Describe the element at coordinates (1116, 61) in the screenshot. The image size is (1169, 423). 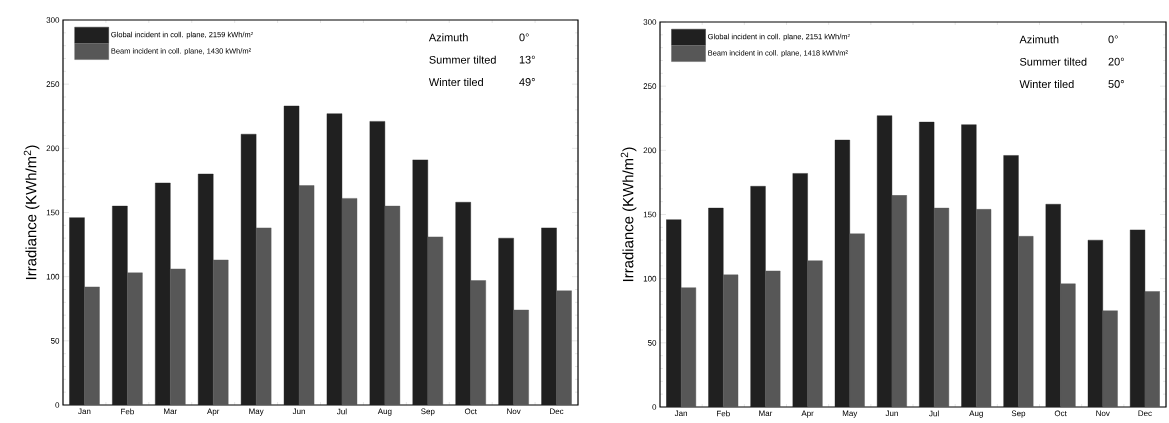
I see `annotation: 20°` at that location.